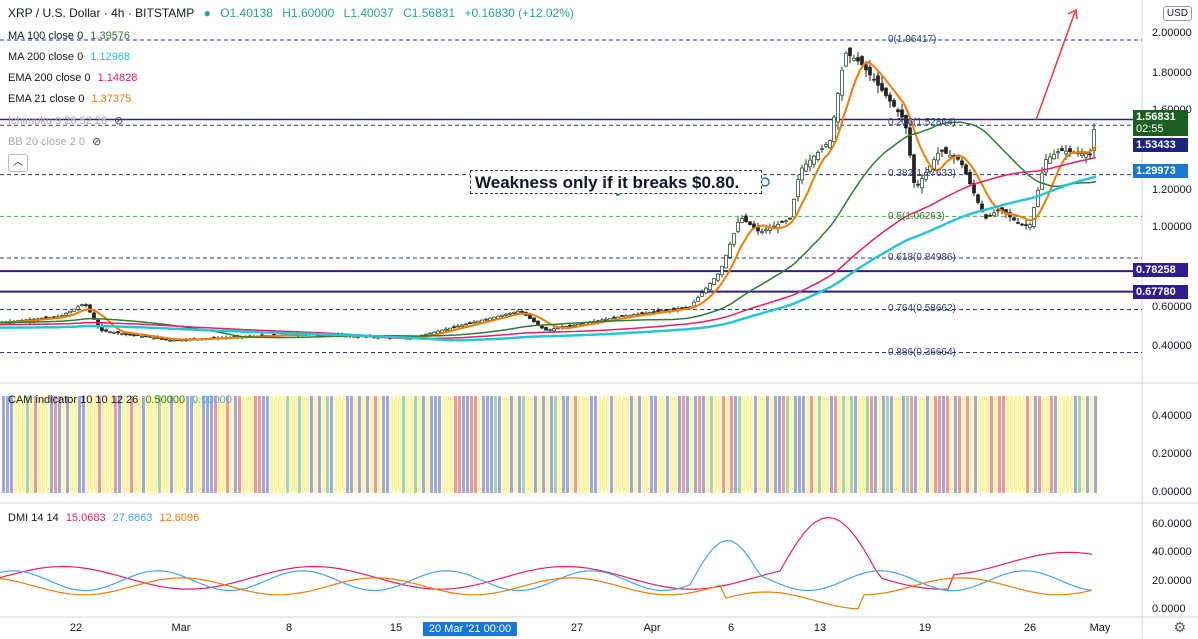 The image size is (1198, 639). What do you see at coordinates (1172, 227) in the screenshot?
I see `price-tick: 1.00000` at bounding box center [1172, 227].